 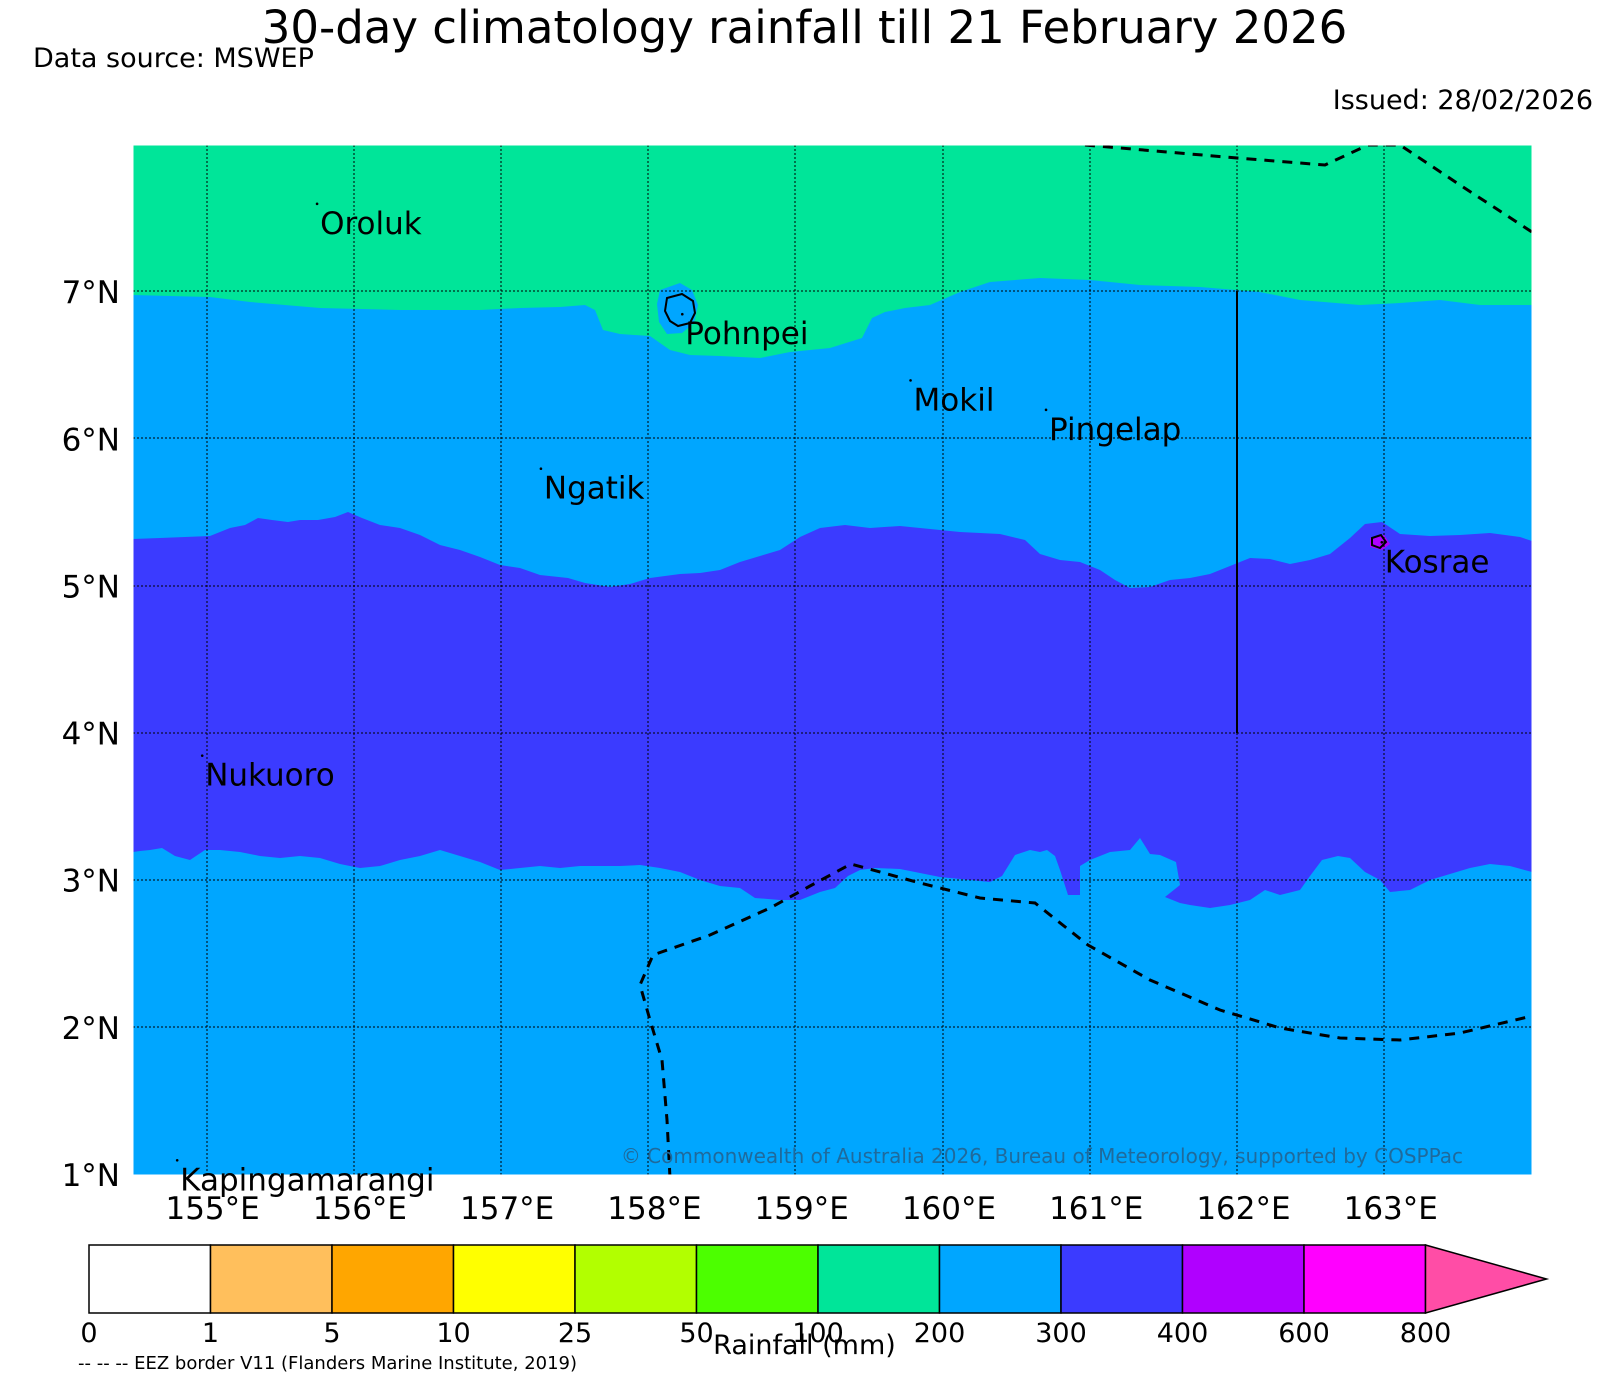 I want to click on colorbar: 0 1 5 10 25 50 100 200 300 400 600 800, so click(x=815, y=1296).